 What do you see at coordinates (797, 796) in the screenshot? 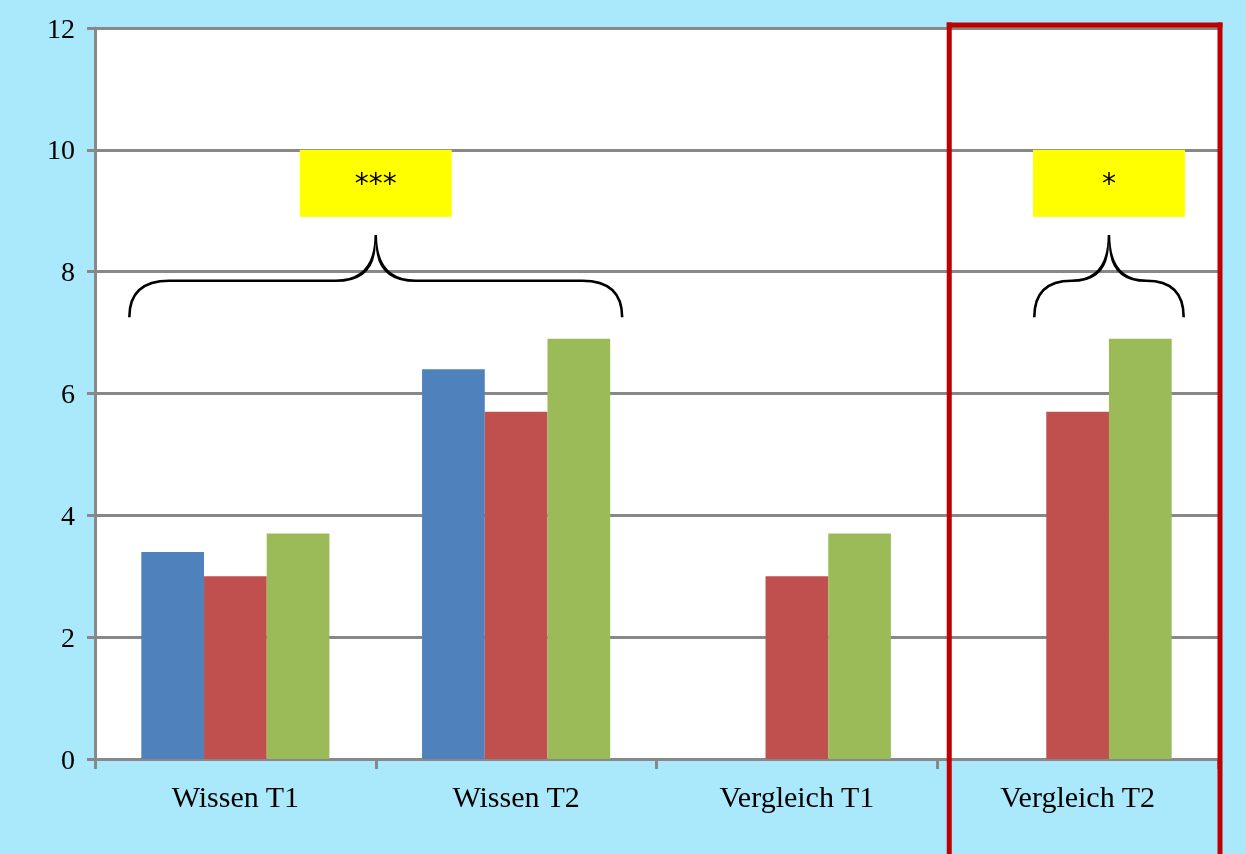
I see `x-tick-label: Vergleich T1` at bounding box center [797, 796].